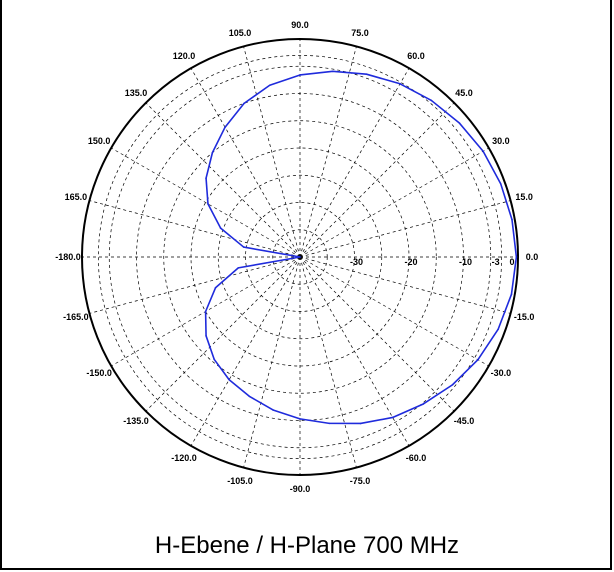 The image size is (614, 572). I want to click on angle-tick-label: 90.0, so click(300, 25).